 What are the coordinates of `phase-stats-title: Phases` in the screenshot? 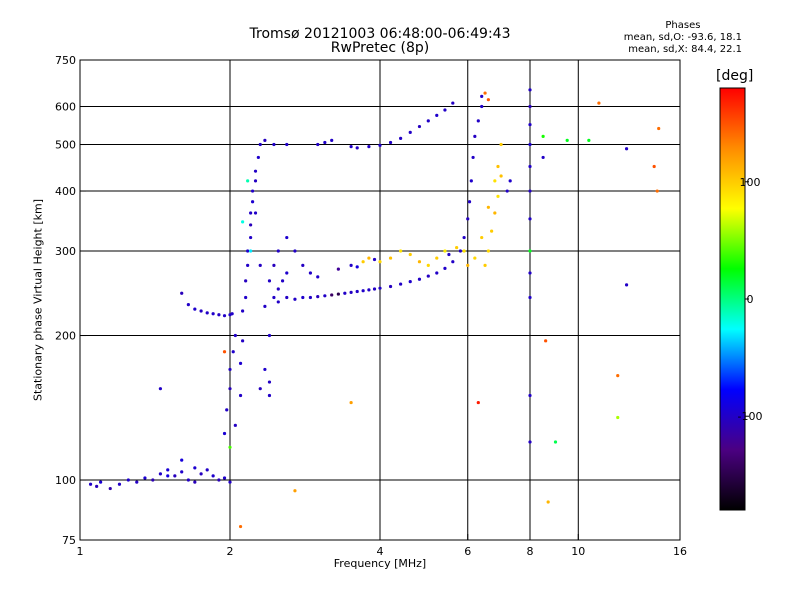 It's located at (683, 25).